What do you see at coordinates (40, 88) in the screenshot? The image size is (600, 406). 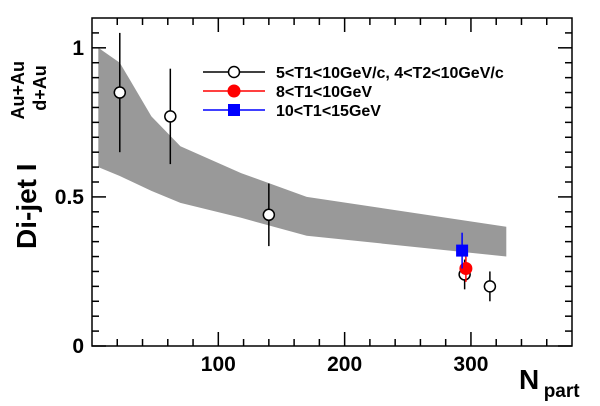 I see `y-axis-title-subscript: d+Au` at bounding box center [40, 88].